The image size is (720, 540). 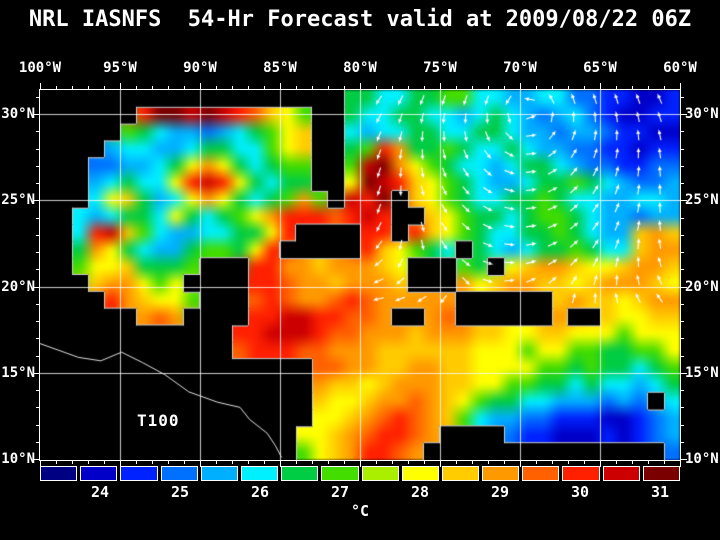 I want to click on colorbar-tick-label: 31, so click(x=660, y=492).